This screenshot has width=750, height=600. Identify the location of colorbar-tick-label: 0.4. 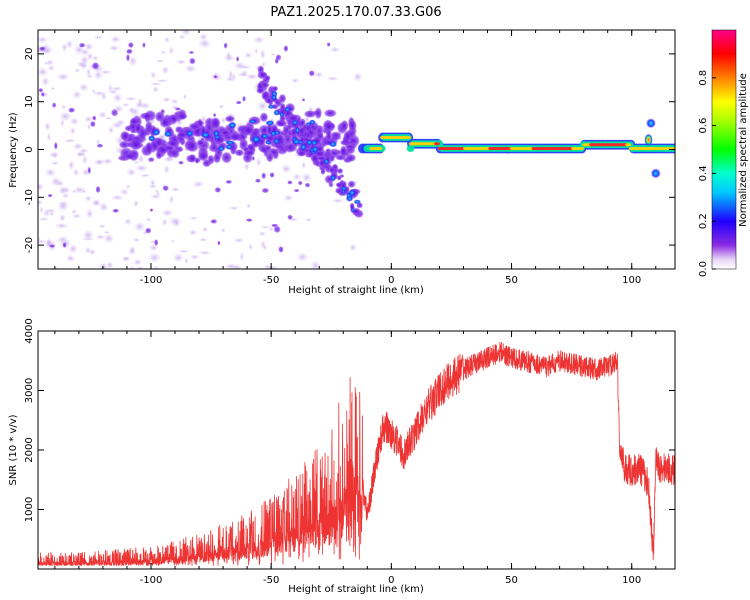
(703, 173).